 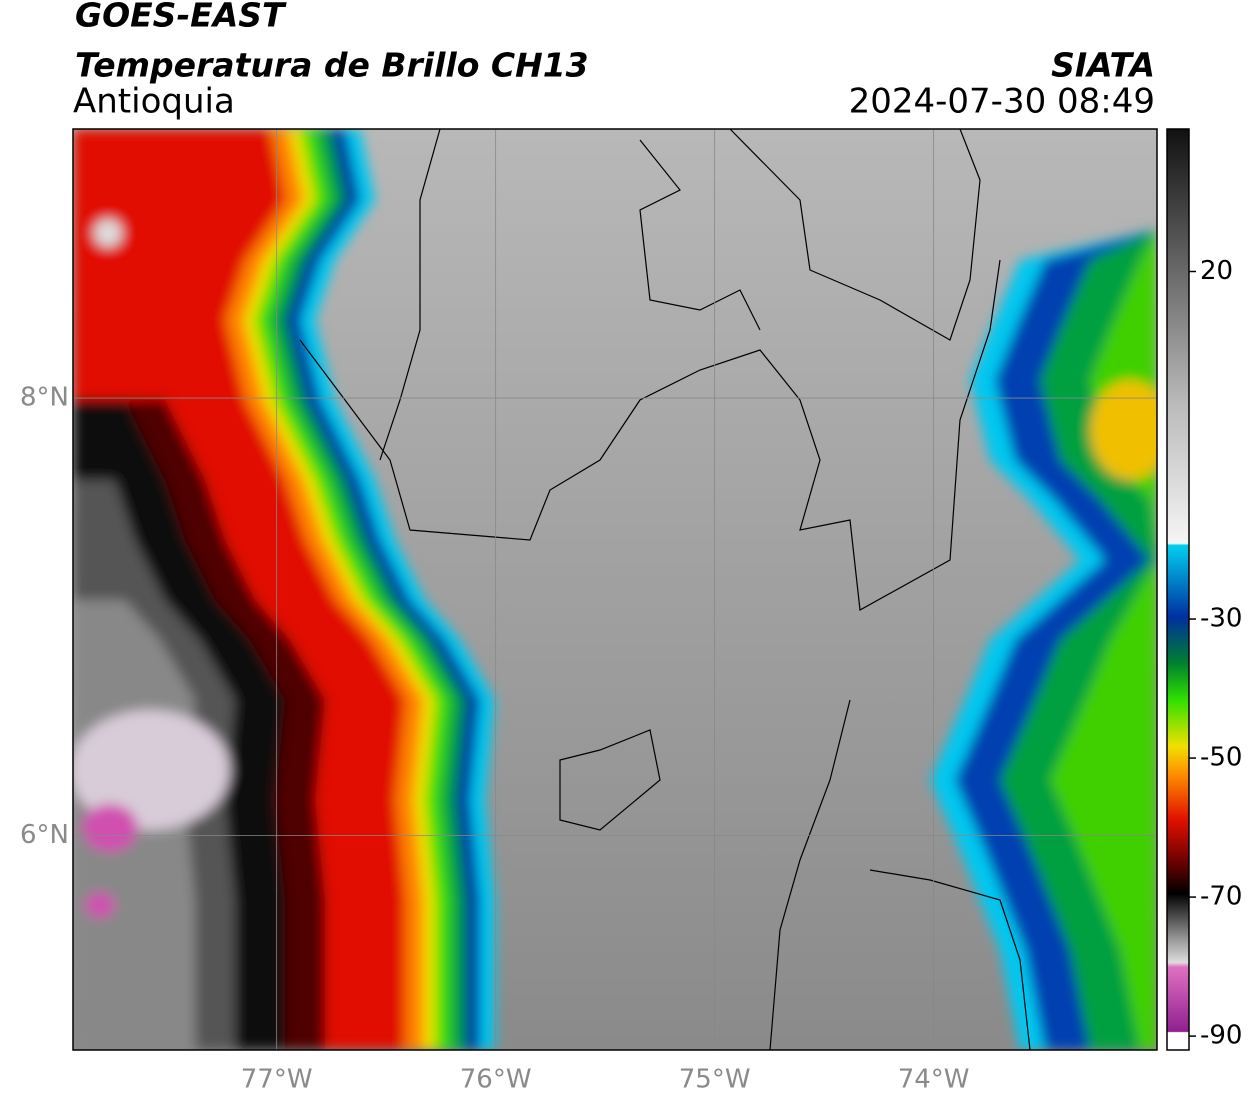 What do you see at coordinates (1178, 589) in the screenshot?
I see `colorbar` at bounding box center [1178, 589].